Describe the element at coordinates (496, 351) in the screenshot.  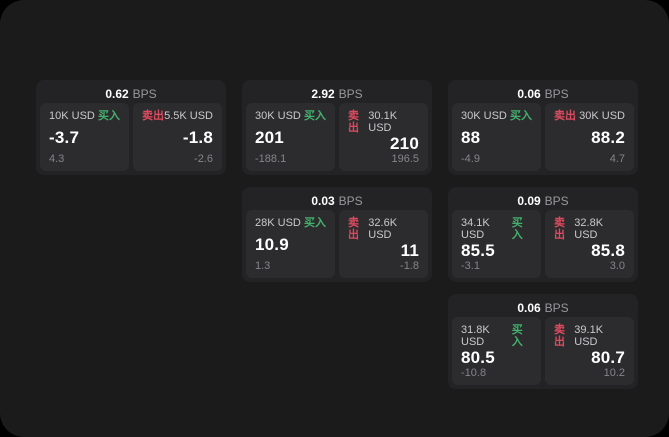
I see `buy-quote-panel: 31.8K USD 买入 80.5 -10.8` at that location.